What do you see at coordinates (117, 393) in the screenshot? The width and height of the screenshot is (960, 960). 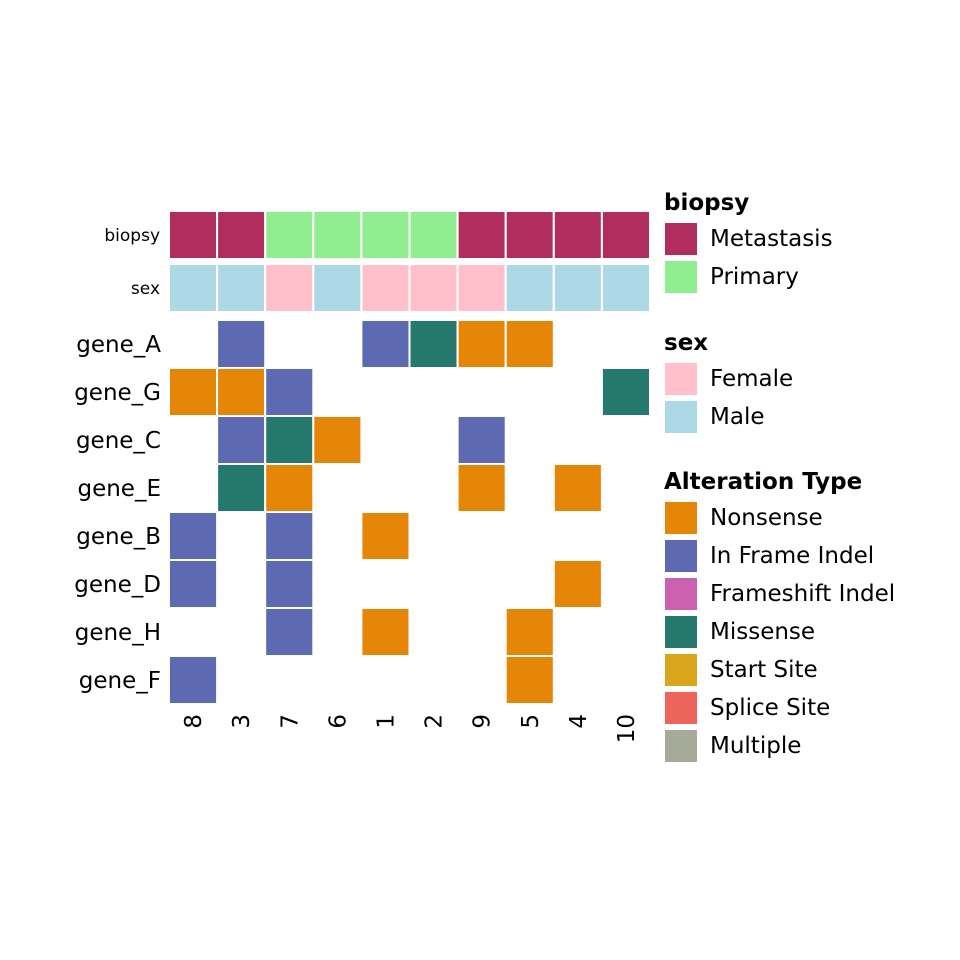 I see `gene-label-gene-g: gene_G` at bounding box center [117, 393].